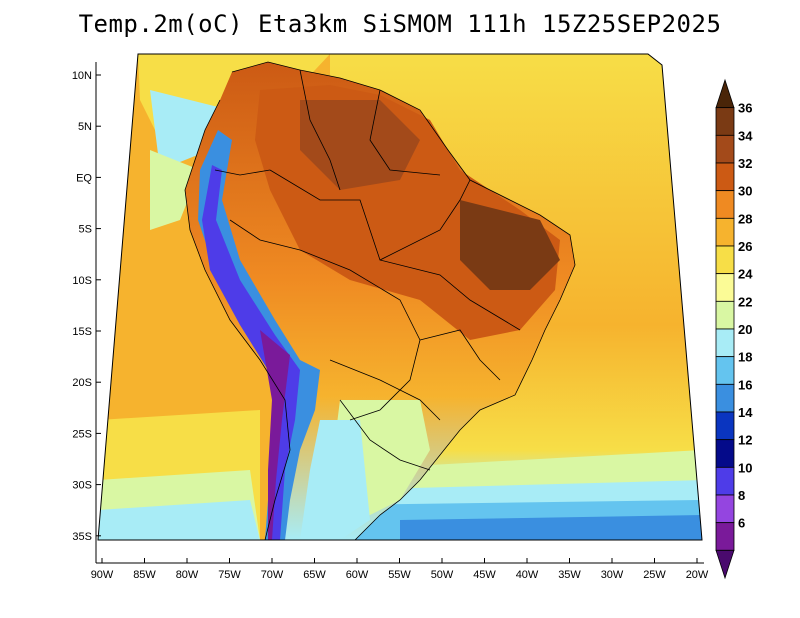 This screenshot has height=618, width=800. I want to click on lat-label: 35S, so click(82, 537).